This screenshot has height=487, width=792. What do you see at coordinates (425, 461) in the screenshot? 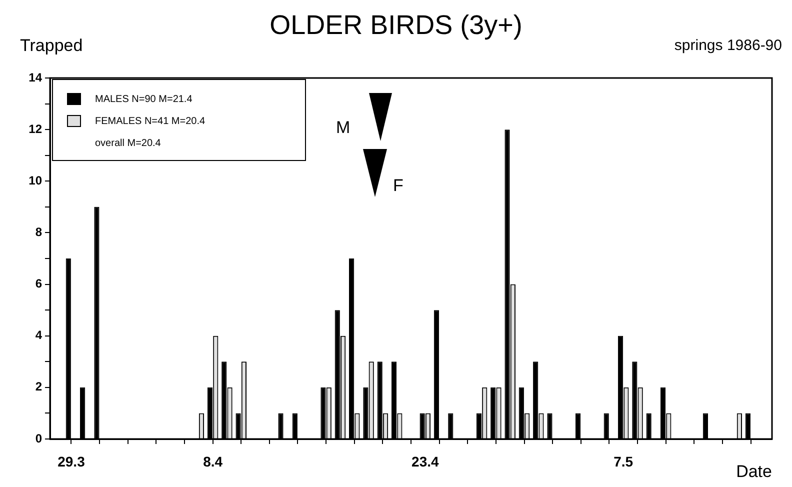
I see `x-tick-label: 23.4` at bounding box center [425, 461].